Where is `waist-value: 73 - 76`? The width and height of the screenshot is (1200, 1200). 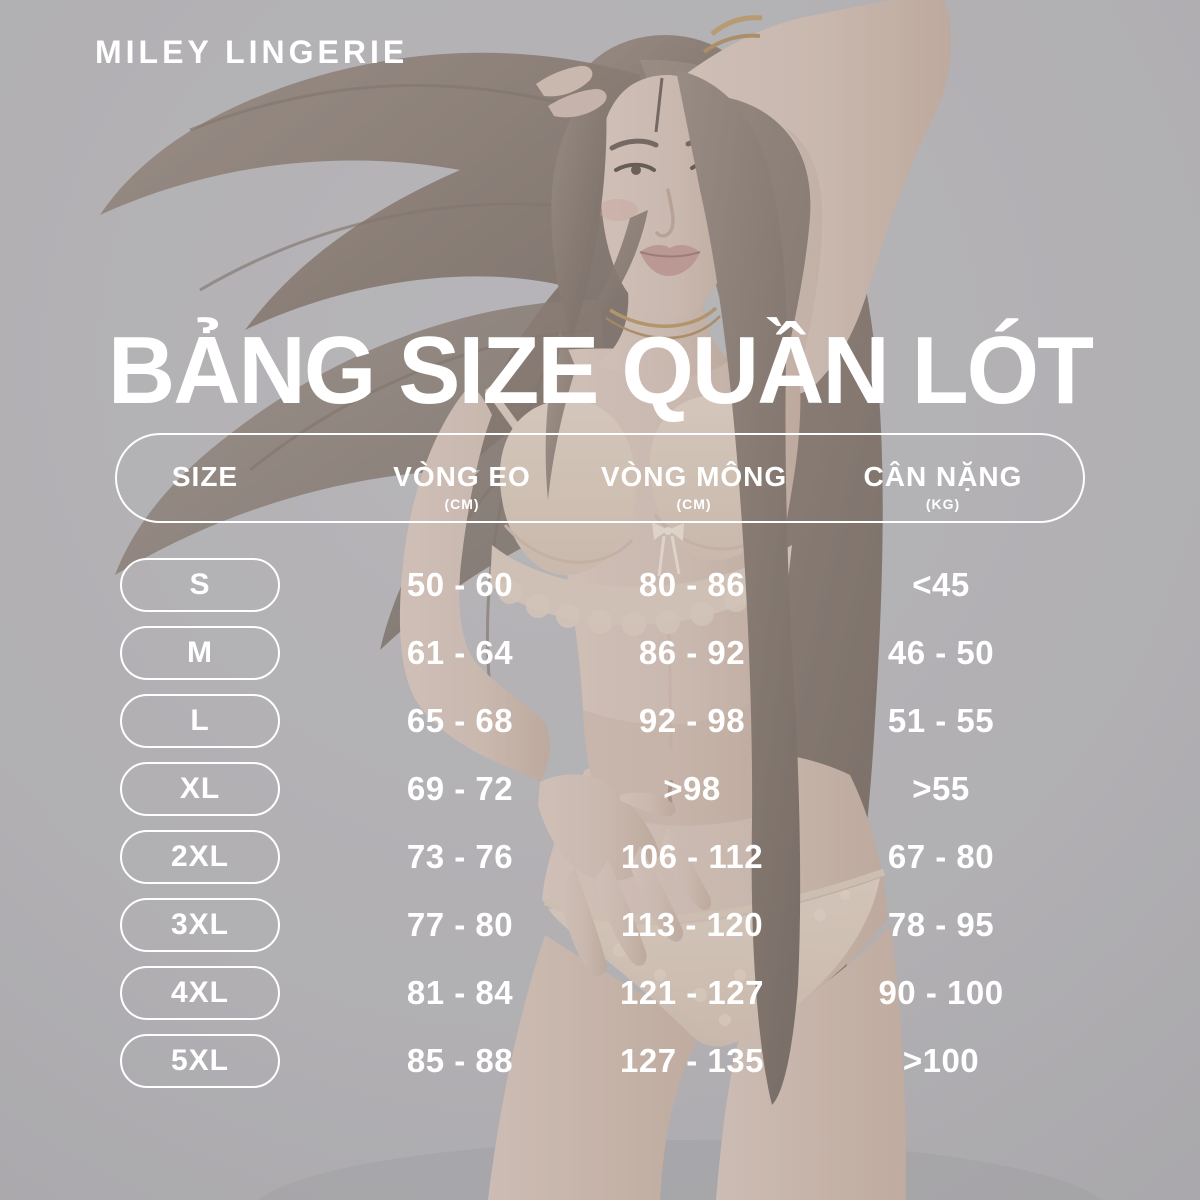
waist-value: 73 - 76 is located at coordinates (460, 856).